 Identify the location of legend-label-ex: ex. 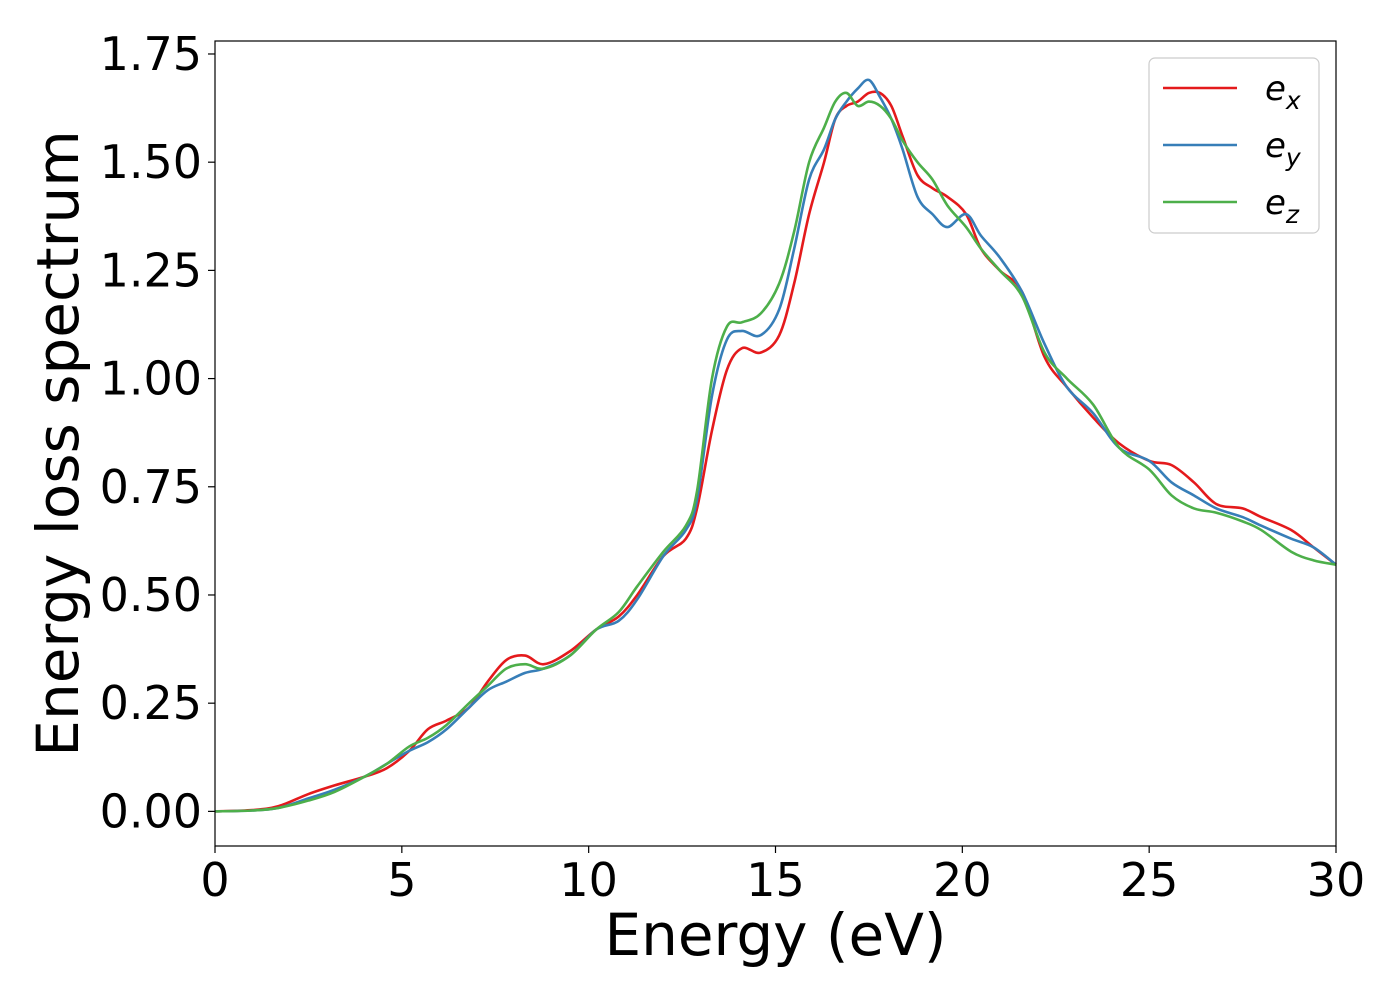
(1283, 92).